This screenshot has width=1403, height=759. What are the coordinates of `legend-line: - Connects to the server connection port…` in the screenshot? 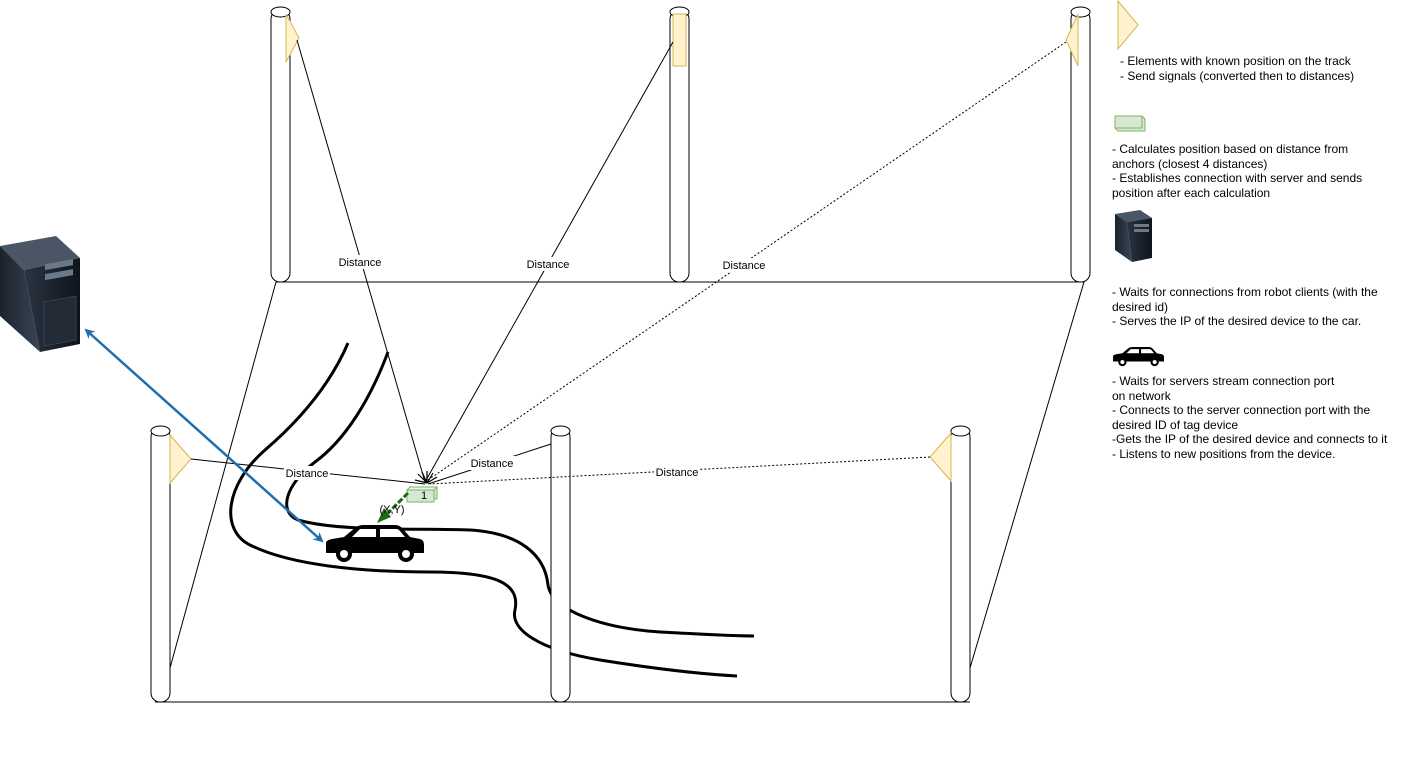 It's located at (1241, 410).